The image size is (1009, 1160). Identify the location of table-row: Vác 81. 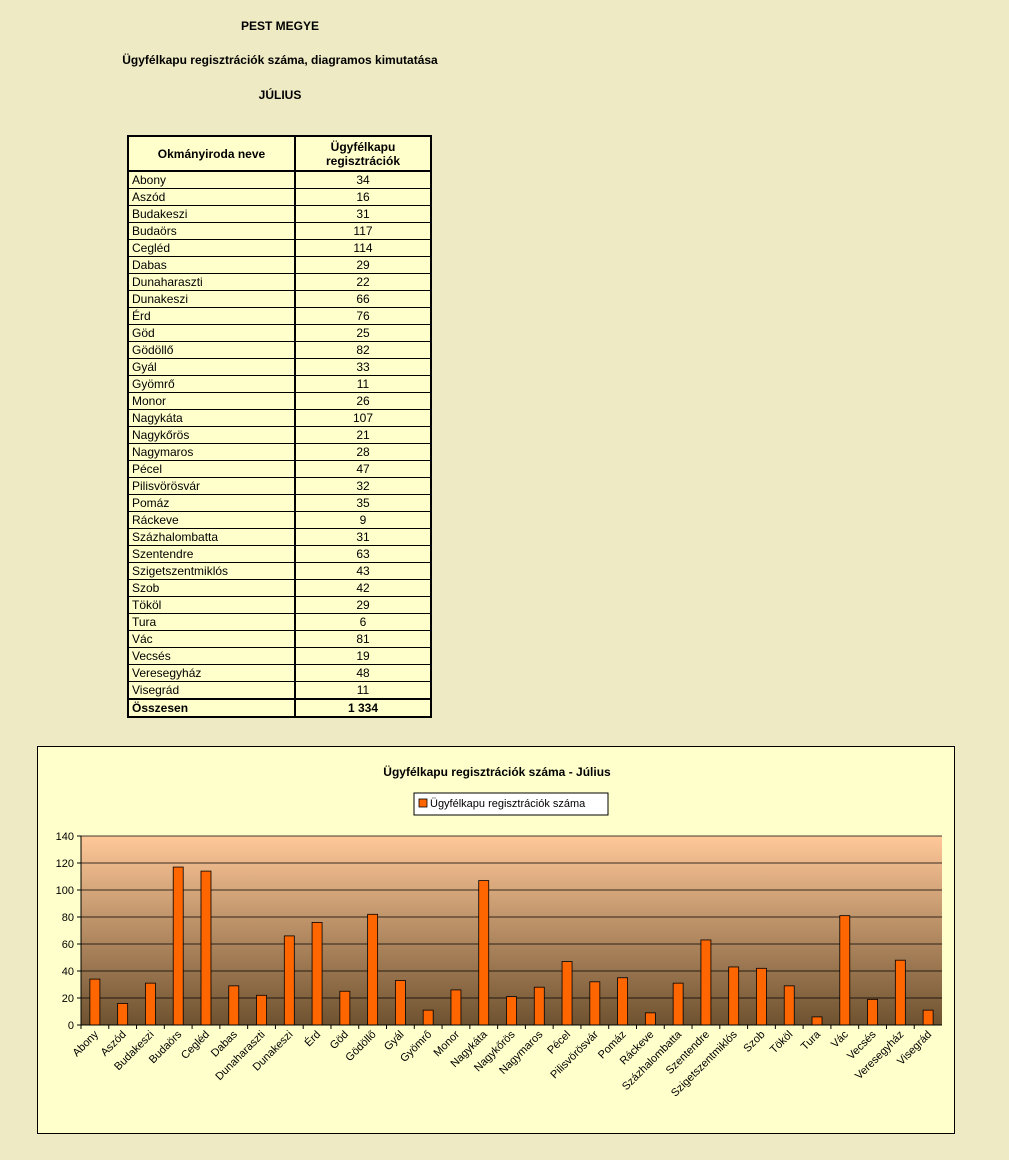
(279, 639).